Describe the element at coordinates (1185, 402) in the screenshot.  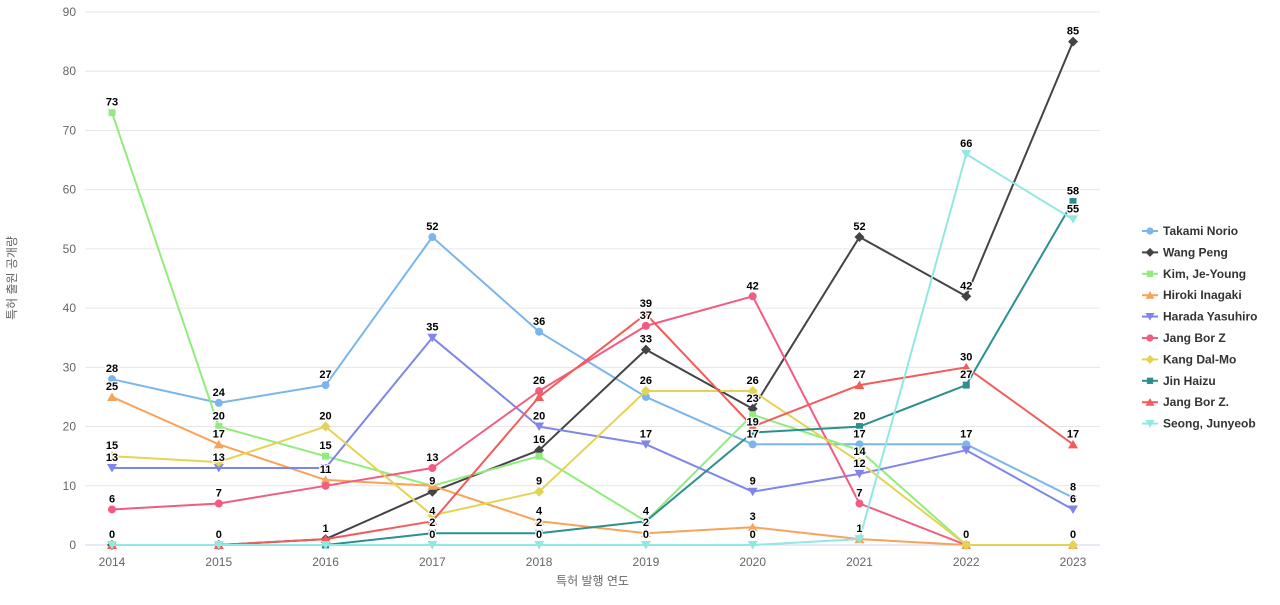
I see `legend-item-jang-bor-z-: Jang Bor Z.` at that location.